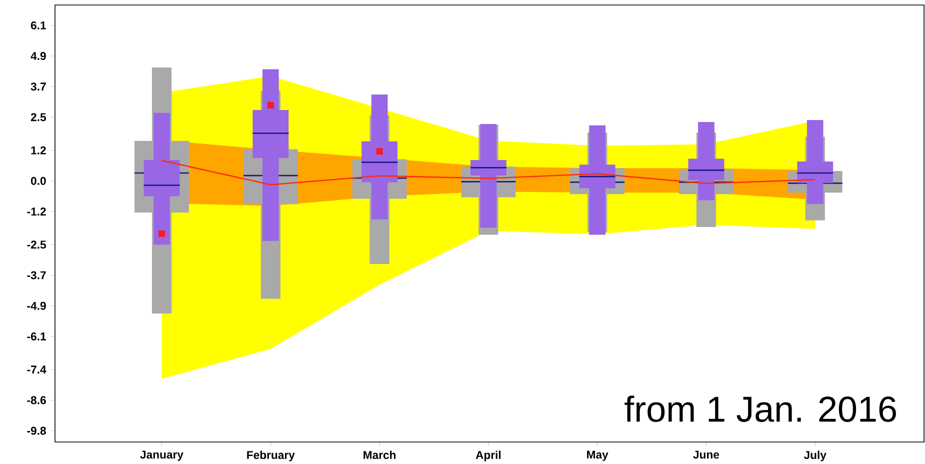  Describe the element at coordinates (36, 400) in the screenshot. I see `y-tick-label: -8.6` at that location.